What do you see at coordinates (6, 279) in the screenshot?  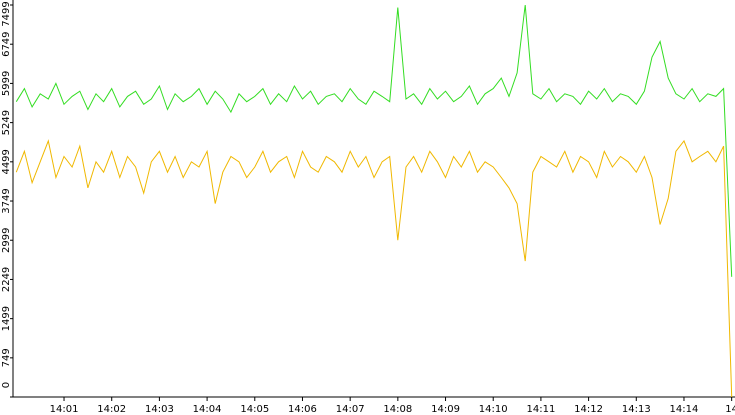 I see `y-tick-label: 2249` at bounding box center [6, 279].